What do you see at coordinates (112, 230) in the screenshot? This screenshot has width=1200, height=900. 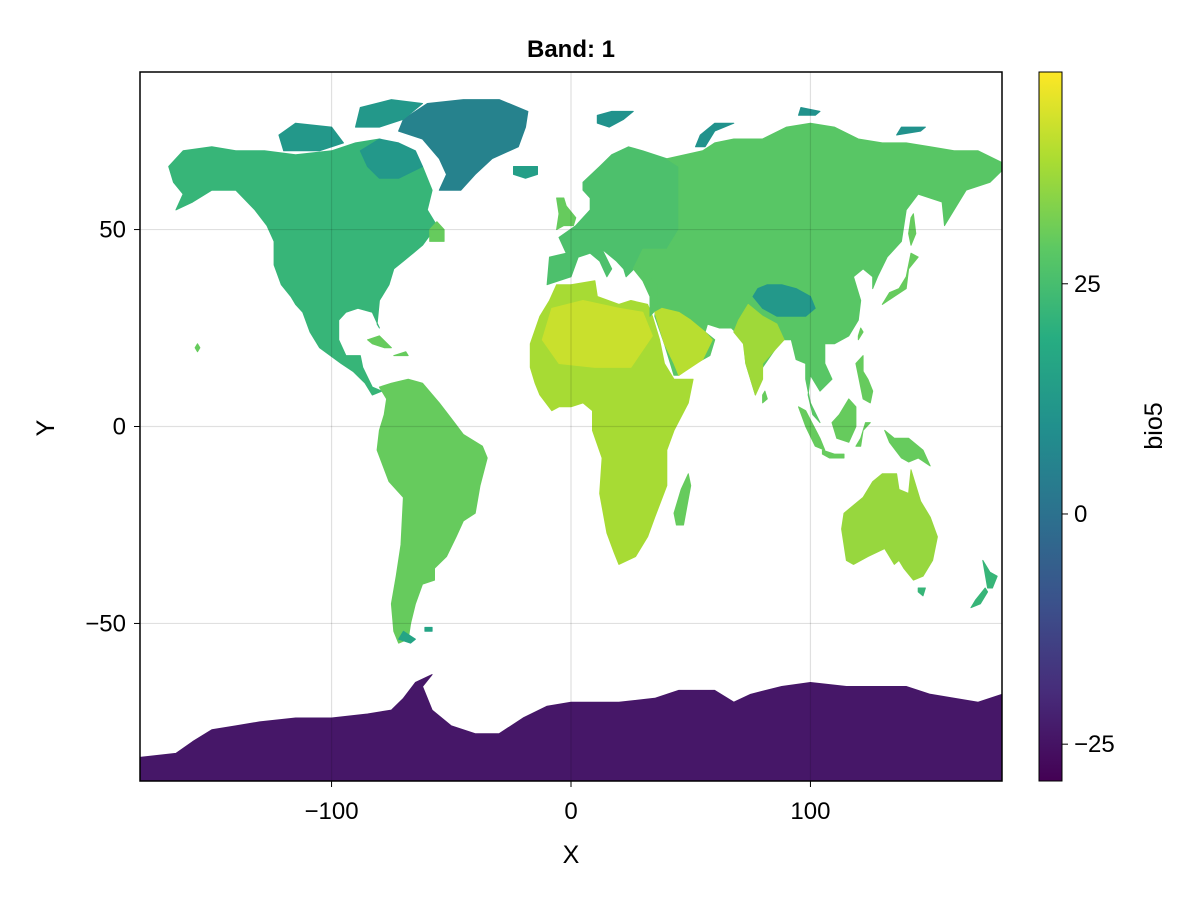 I see `y-tick-label: 50` at bounding box center [112, 230].